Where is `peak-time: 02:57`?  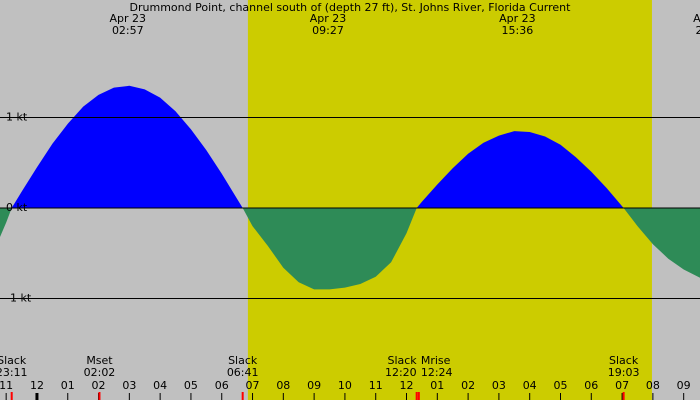
peak-time: 02:57 is located at coordinates (128, 30).